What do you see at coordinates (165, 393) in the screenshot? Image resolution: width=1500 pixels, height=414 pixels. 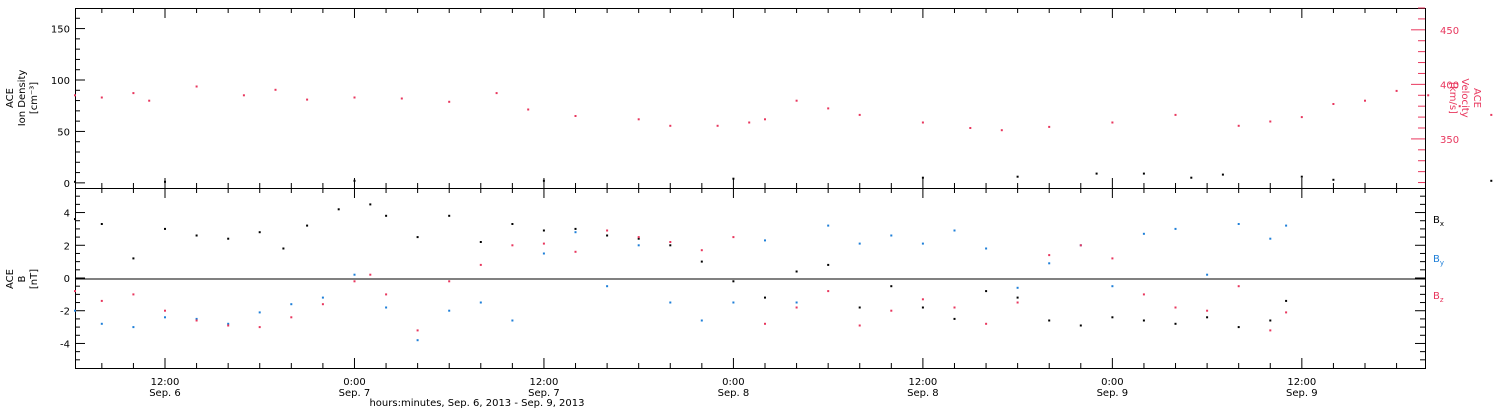 I see `date-tick-label: Sep. 6` at bounding box center [165, 393].